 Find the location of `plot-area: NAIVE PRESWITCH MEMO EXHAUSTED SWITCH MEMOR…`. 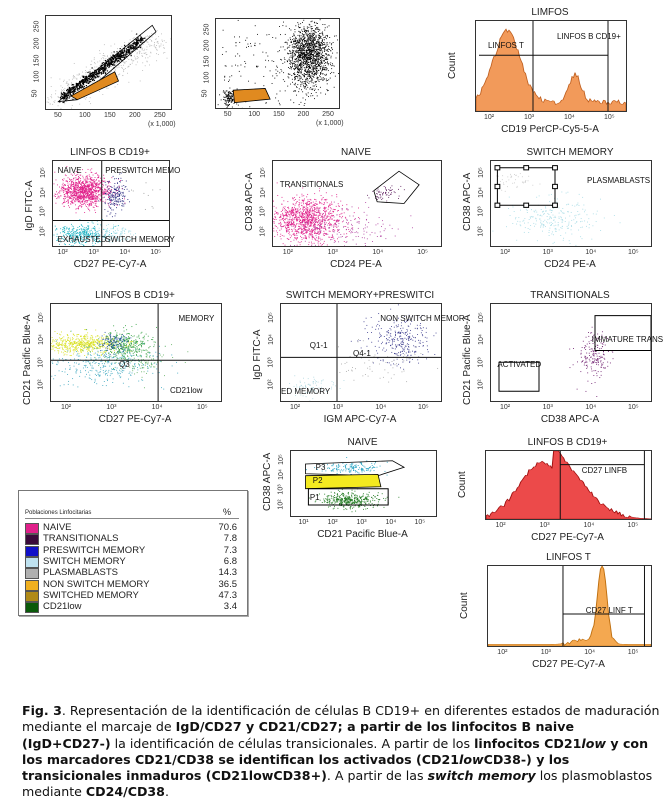

plot-area: NAIVE PRESWITCH MEMO EXHAUSTED SWITCH MEMOR… is located at coordinates (116, 203).